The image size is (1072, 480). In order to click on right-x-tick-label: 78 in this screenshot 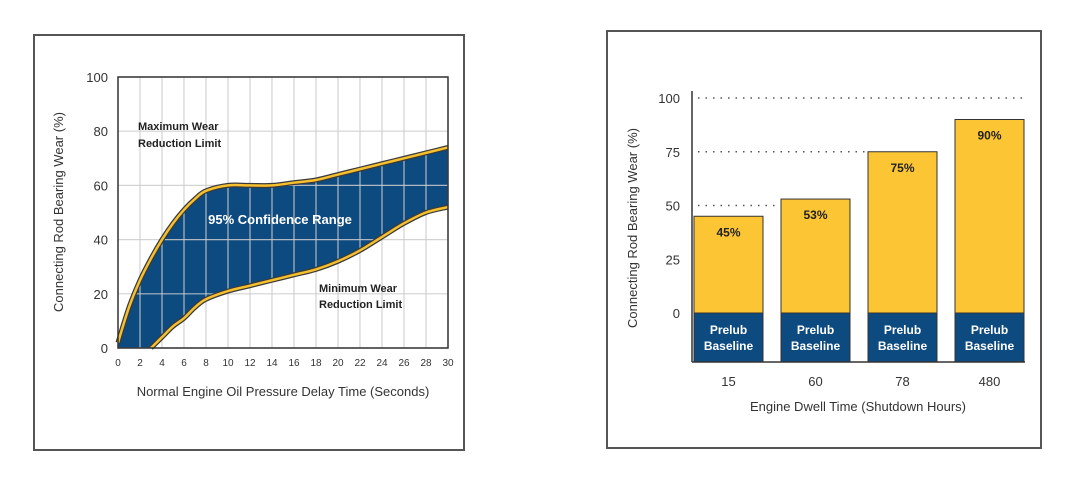, I will do `click(902, 381)`.